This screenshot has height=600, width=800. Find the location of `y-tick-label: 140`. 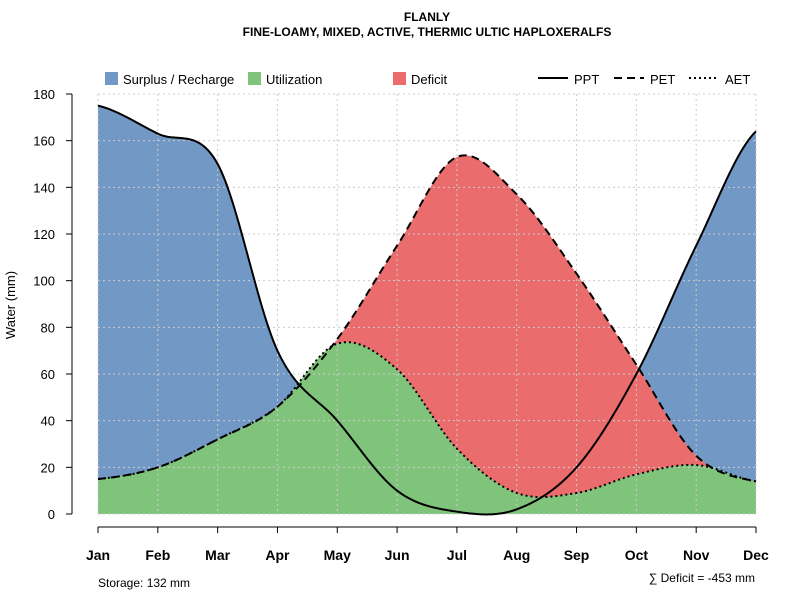

y-tick-label: 140 is located at coordinates (44, 187).